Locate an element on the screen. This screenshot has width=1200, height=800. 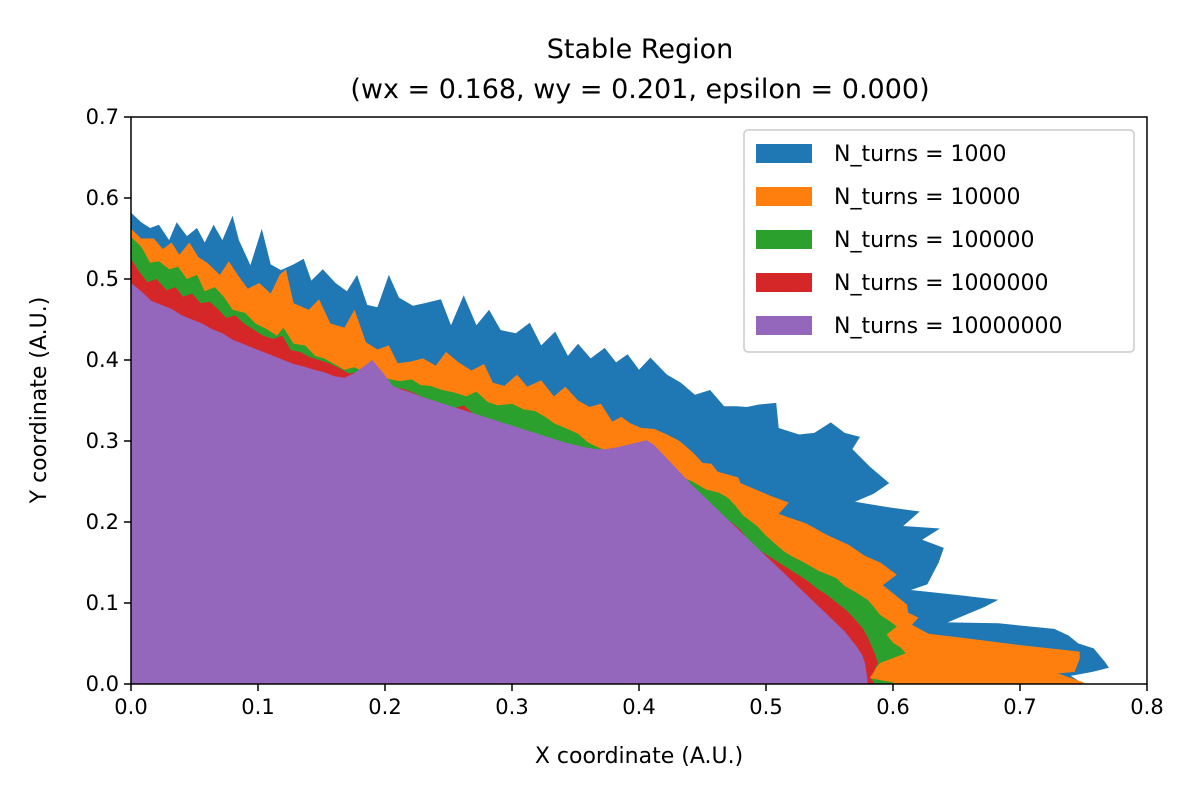
legend-label: N_turns = 100000 is located at coordinates (934, 240).